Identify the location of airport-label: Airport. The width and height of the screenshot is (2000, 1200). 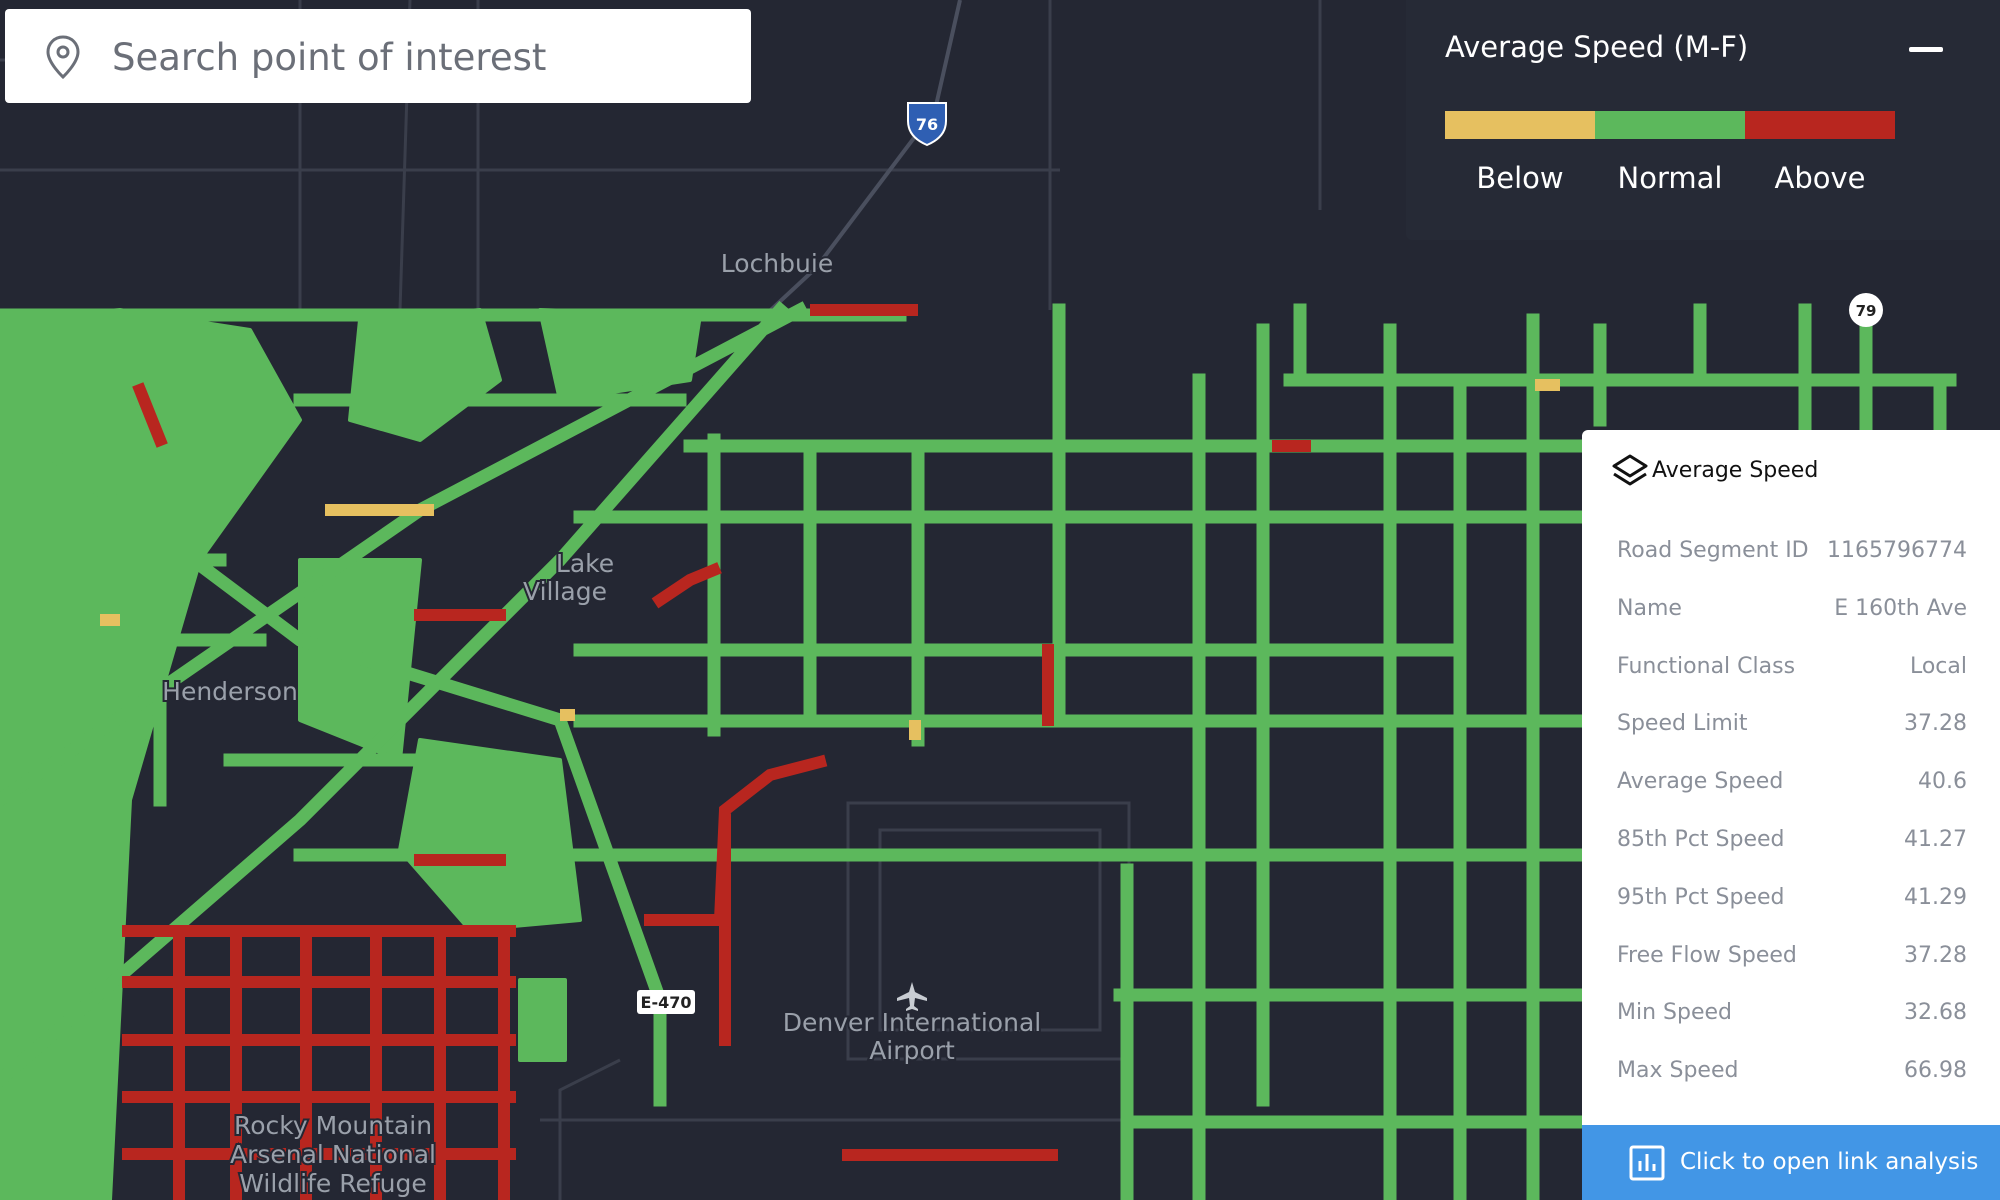
(912, 1050).